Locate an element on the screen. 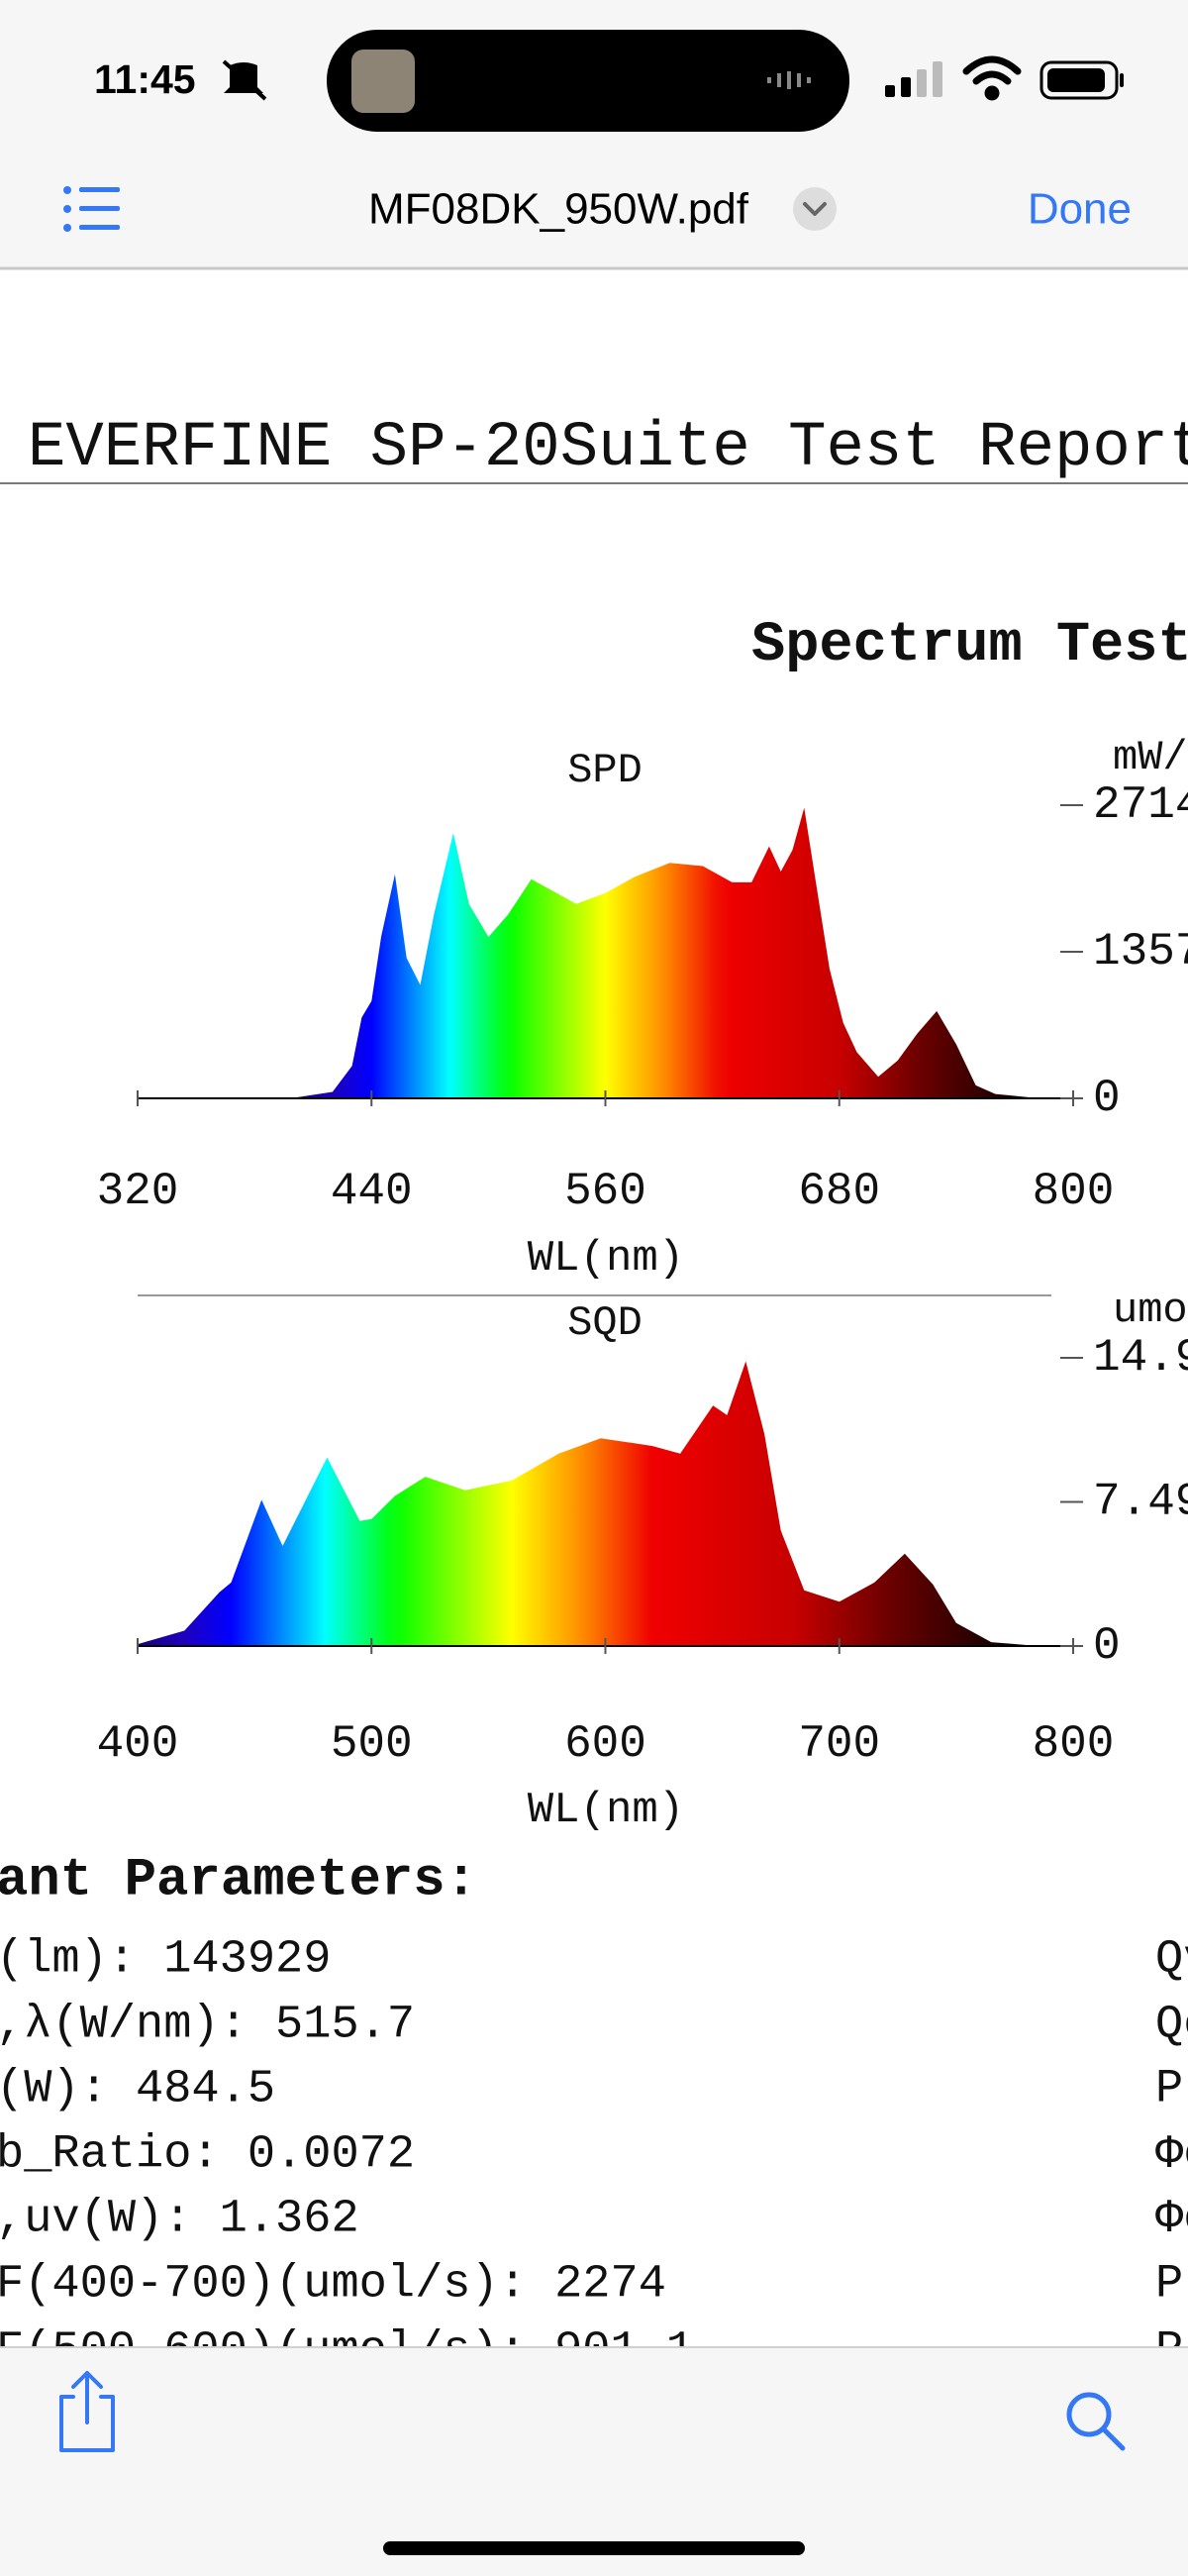  audio-indicator is located at coordinates (789, 80).